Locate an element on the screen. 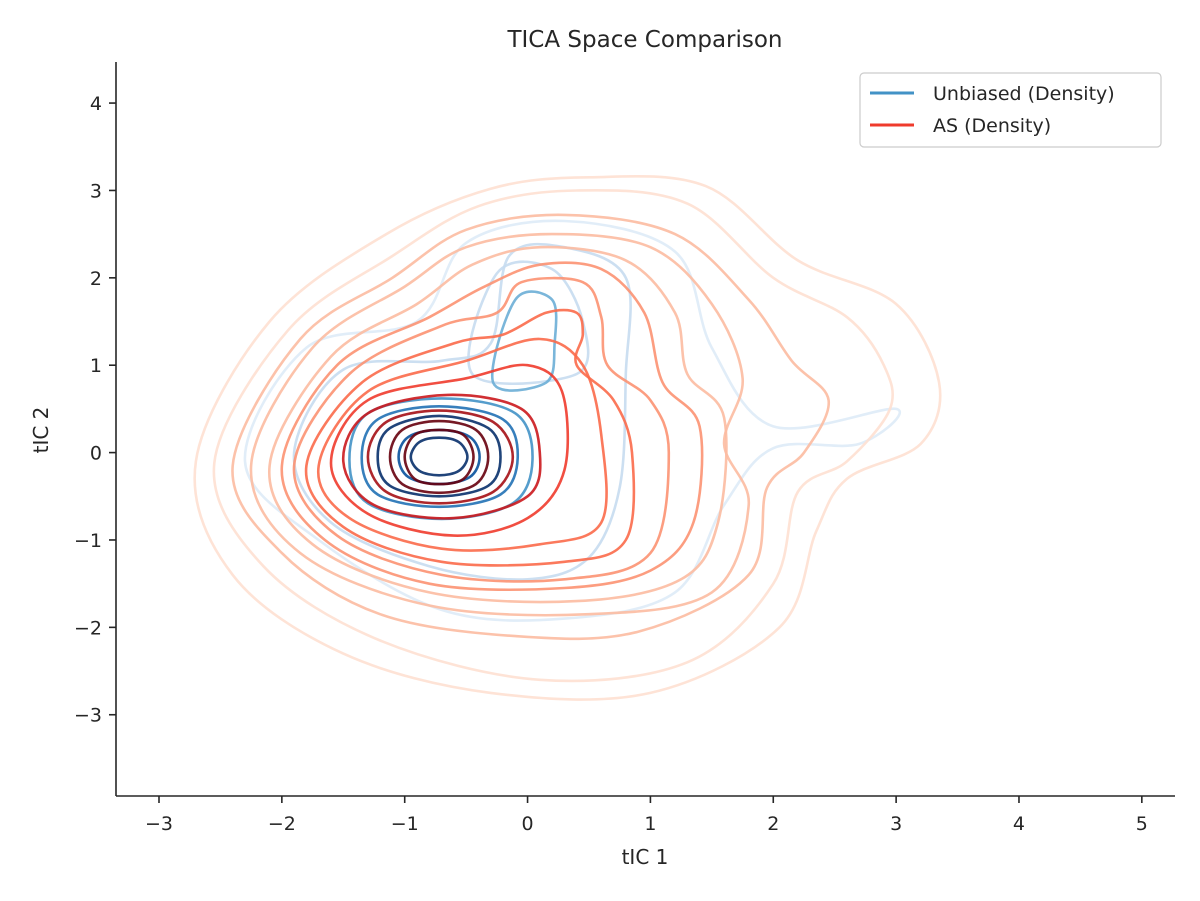 The width and height of the screenshot is (1200, 901). x-tick-label: −2 is located at coordinates (282, 824).